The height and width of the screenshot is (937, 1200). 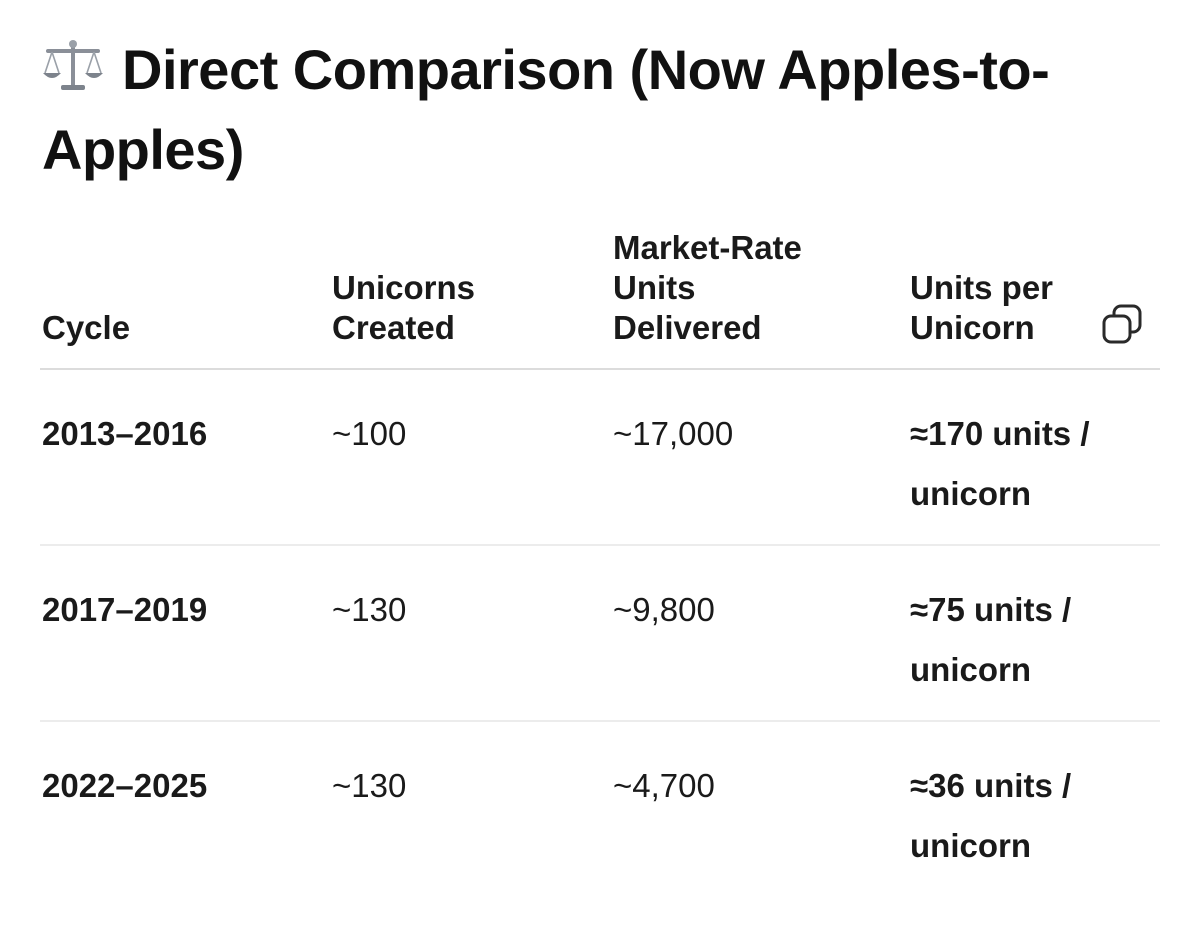 I want to click on cell-cycle: 2013–2016, so click(x=125, y=433).